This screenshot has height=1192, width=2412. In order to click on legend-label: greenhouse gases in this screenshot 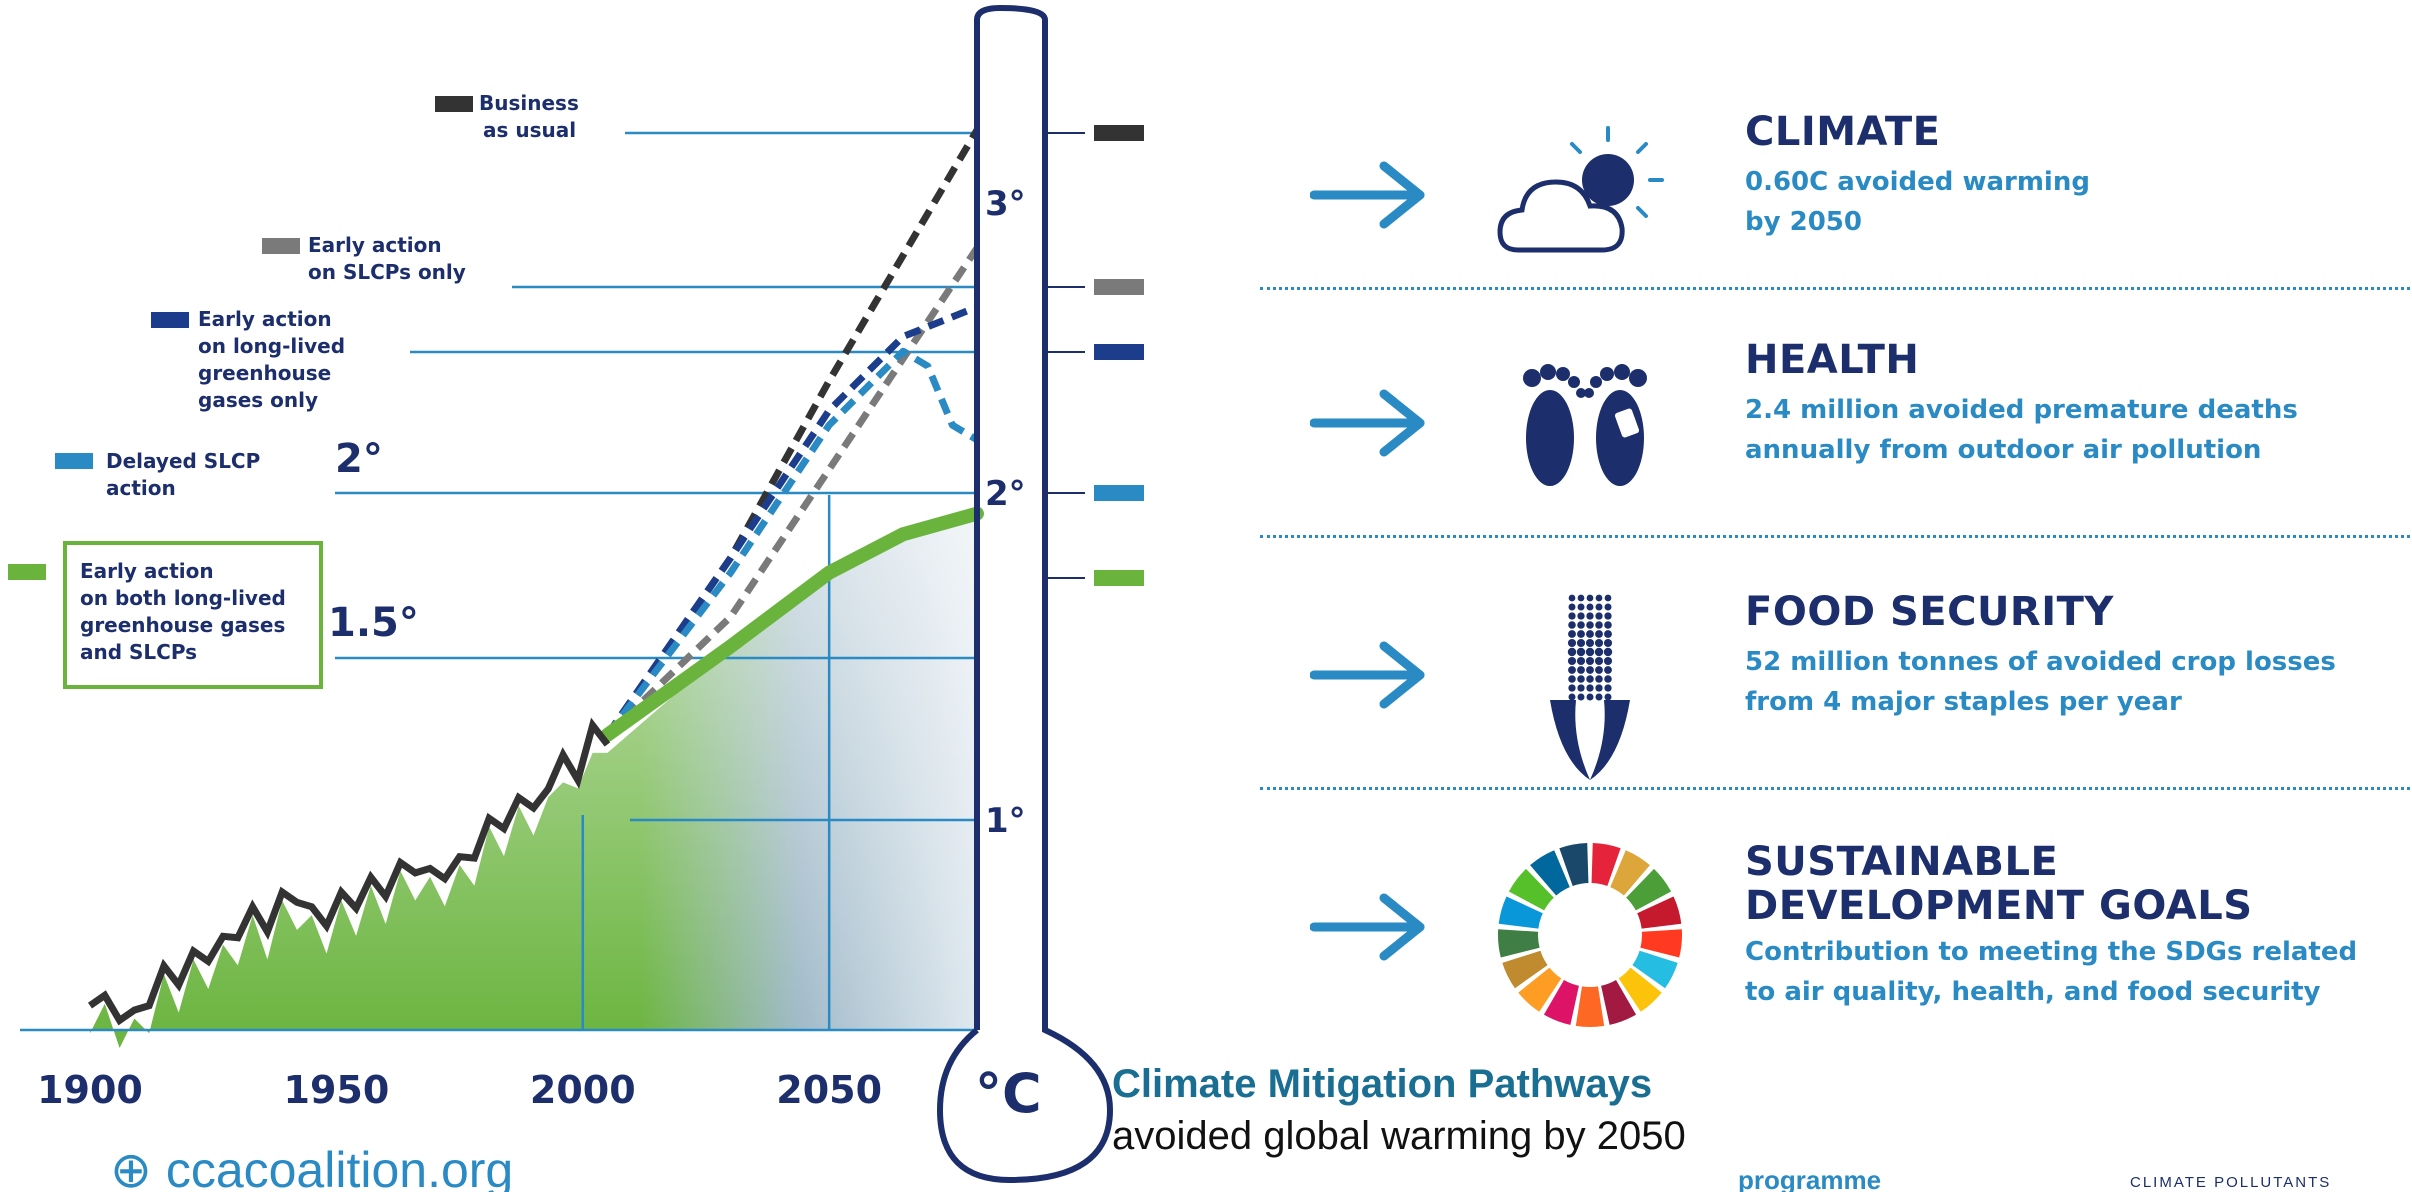, I will do `click(182, 625)`.